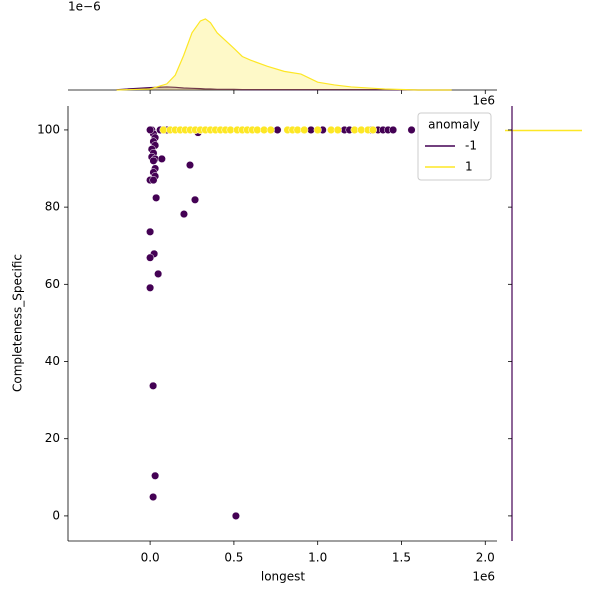 The height and width of the screenshot is (600, 600). I want to click on y-tick-label: 80, so click(52, 207).